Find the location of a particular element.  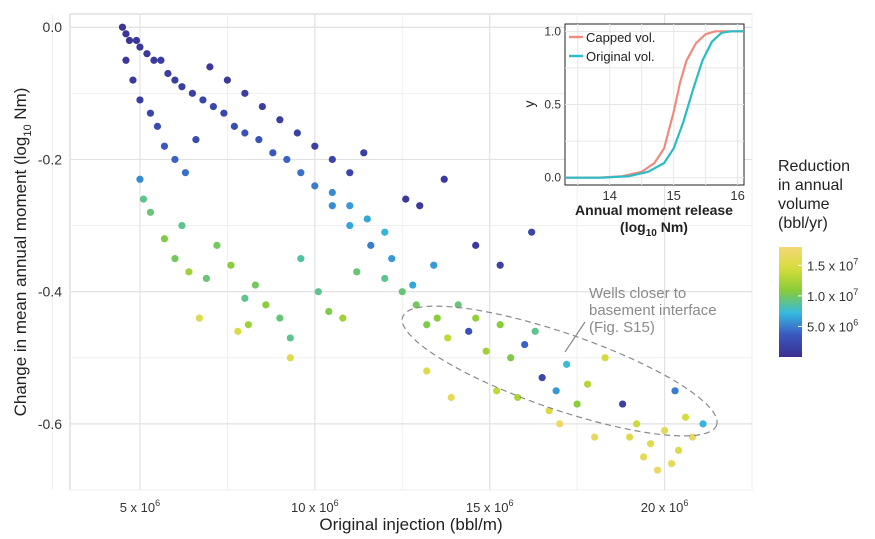

colorbar-title-line: (bbl/yr) is located at coordinates (803, 223).